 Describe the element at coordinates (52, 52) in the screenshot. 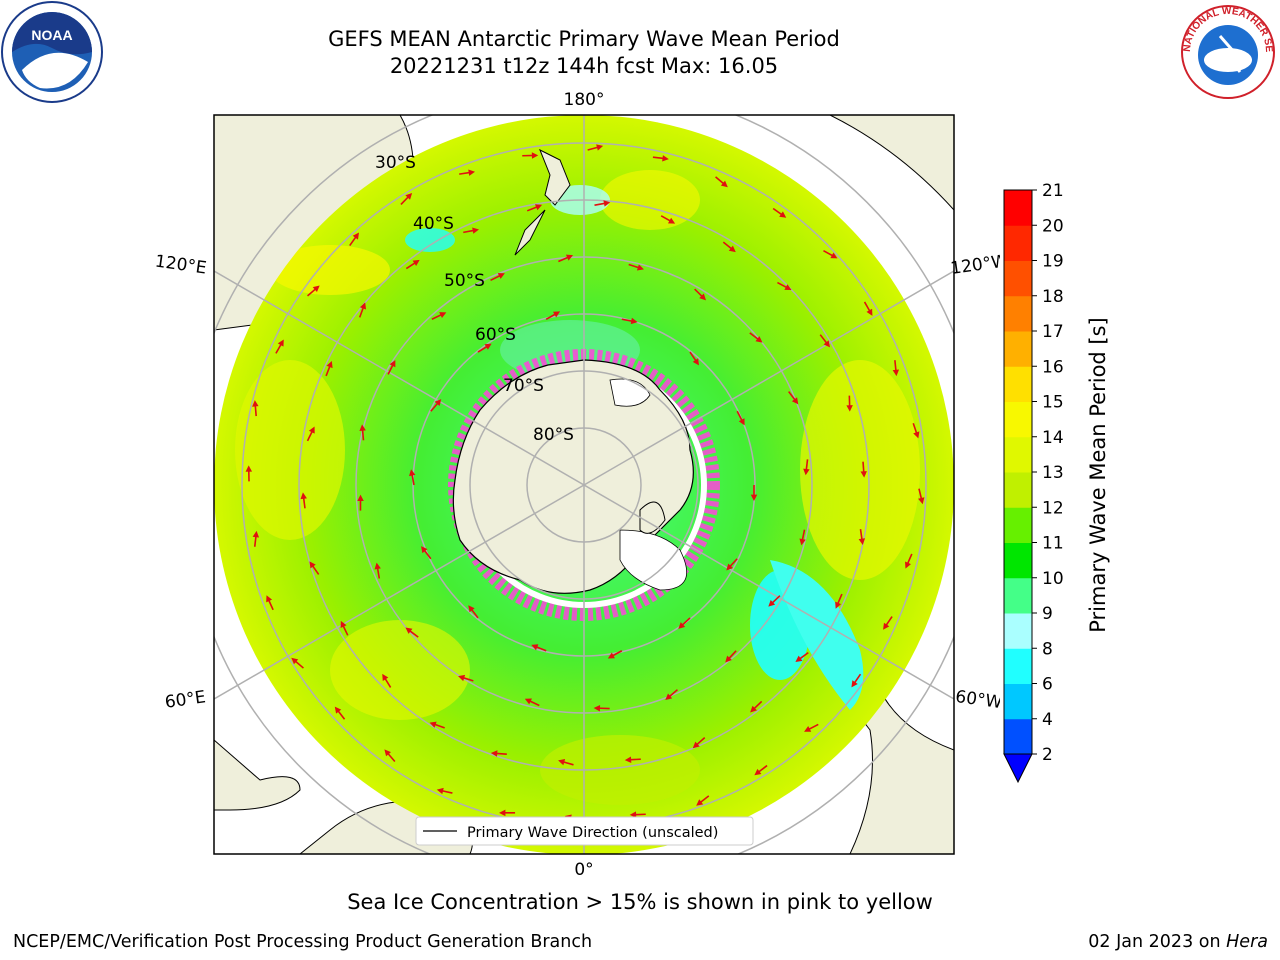

I see `noaa-logo: NOAA` at that location.